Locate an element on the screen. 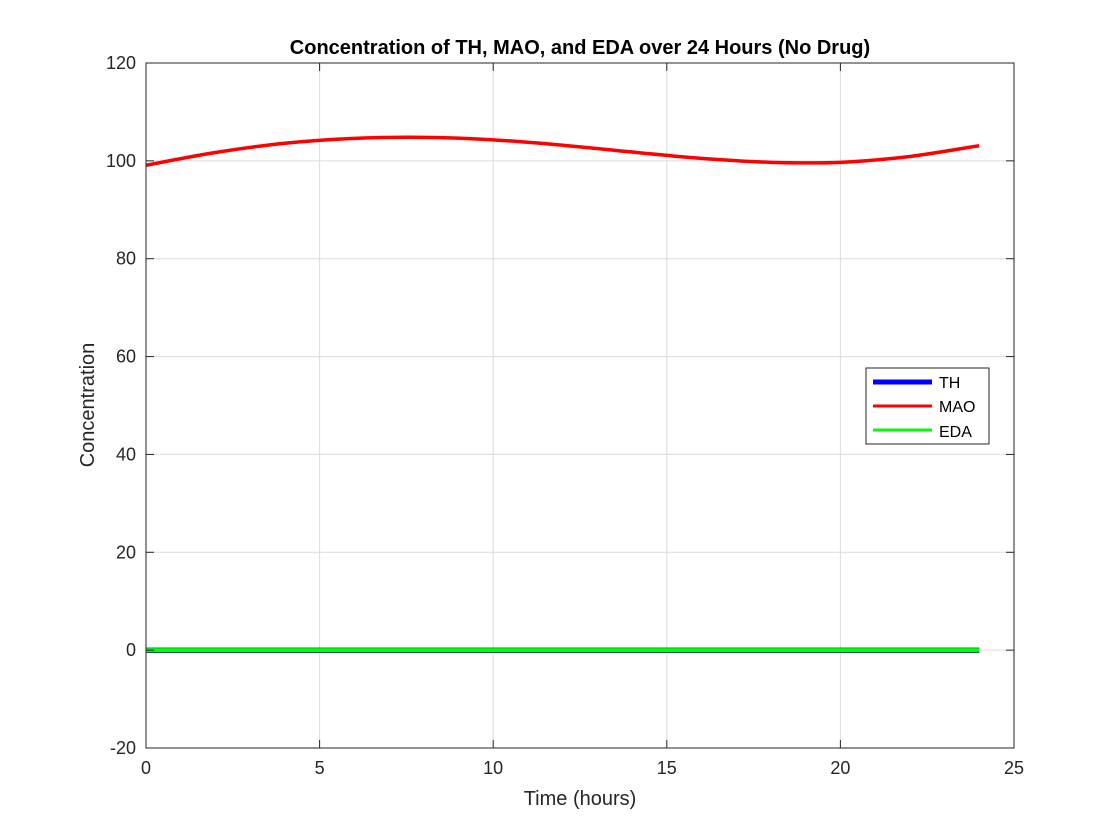 The width and height of the screenshot is (1120, 840). legend: TH MAO EDA is located at coordinates (927, 406).